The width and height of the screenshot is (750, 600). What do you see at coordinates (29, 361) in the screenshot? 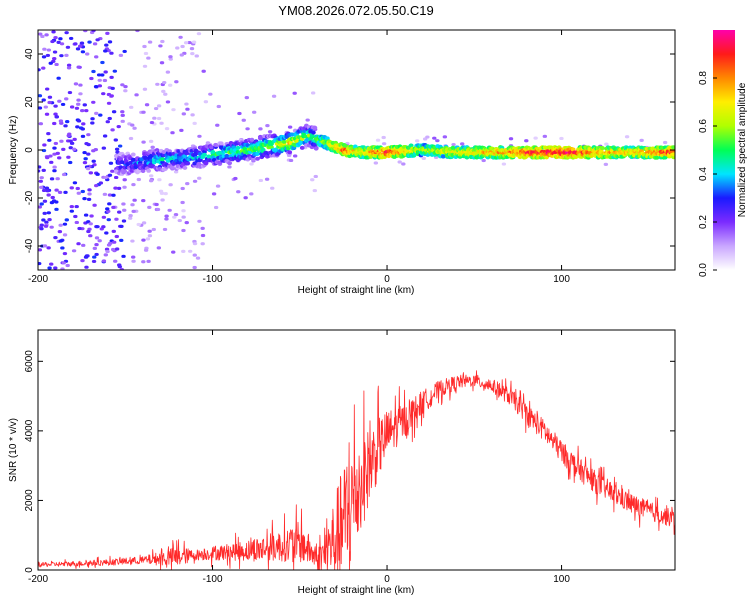
I see `y-tick-label: 6000` at bounding box center [29, 361].